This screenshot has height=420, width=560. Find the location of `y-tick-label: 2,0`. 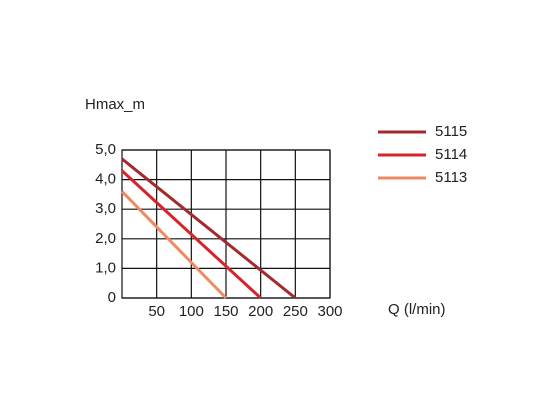

y-tick-label: 2,0 is located at coordinates (105, 238).